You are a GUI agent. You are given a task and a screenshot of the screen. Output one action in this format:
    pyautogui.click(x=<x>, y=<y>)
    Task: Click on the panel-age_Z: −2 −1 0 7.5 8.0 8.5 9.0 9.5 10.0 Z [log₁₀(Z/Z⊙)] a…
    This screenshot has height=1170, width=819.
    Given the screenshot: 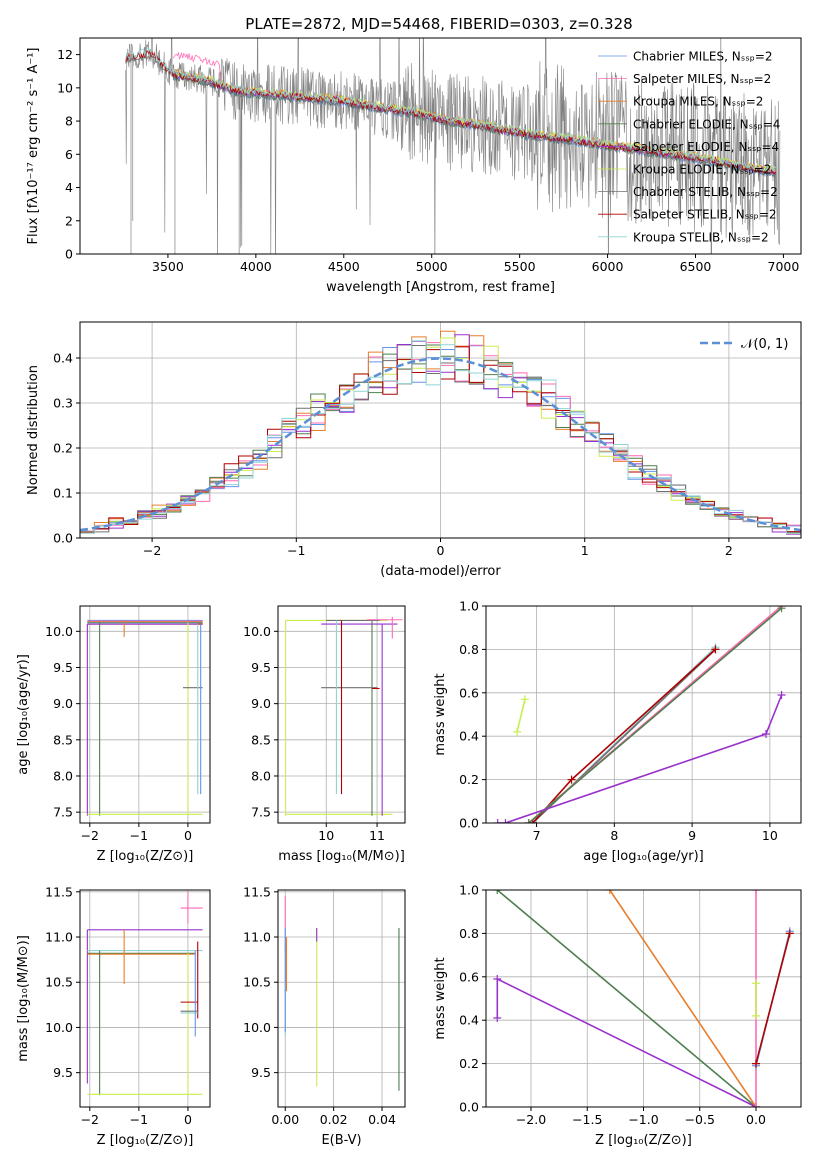 What is the action you would take?
    pyautogui.click(x=113, y=734)
    